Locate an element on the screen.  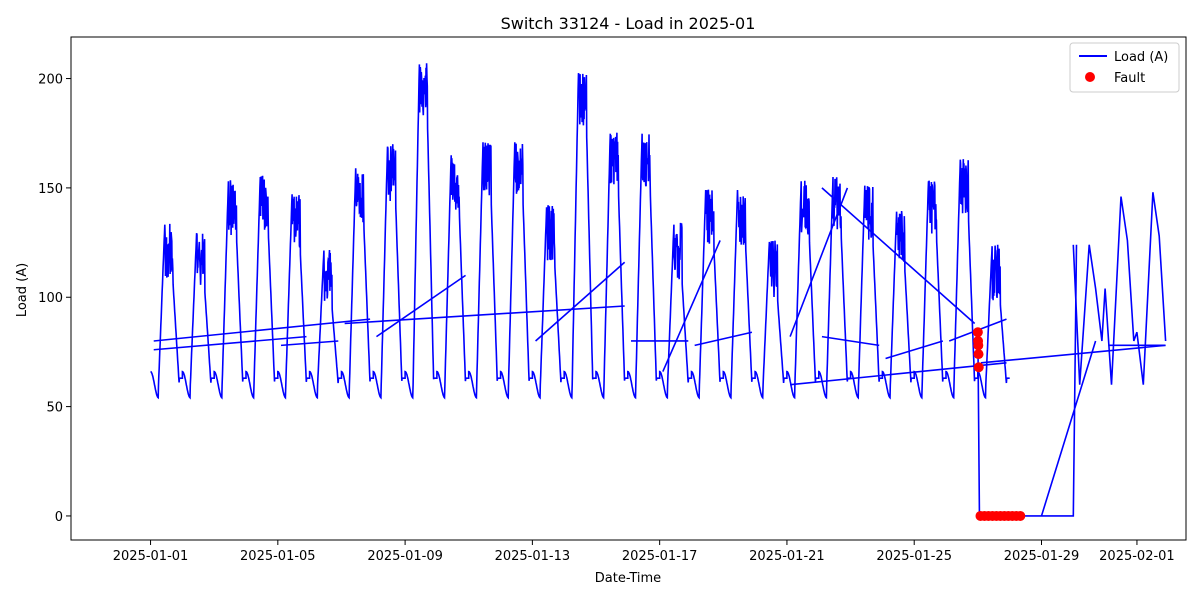
y-tick-label-3: 150 is located at coordinates (50, 189).